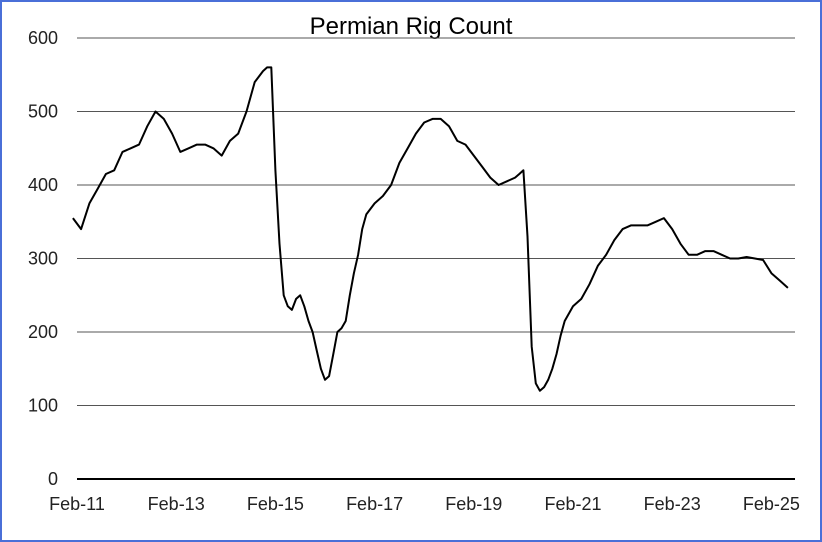  What do you see at coordinates (43, 38) in the screenshot?
I see `y-tick-label: 600` at bounding box center [43, 38].